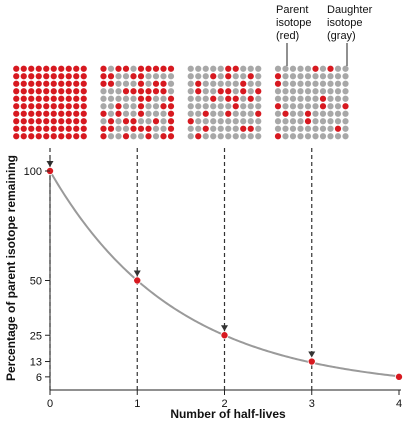 This screenshot has height=425, width=406. I want to click on y-tick-label-0: 100, so click(33, 172).